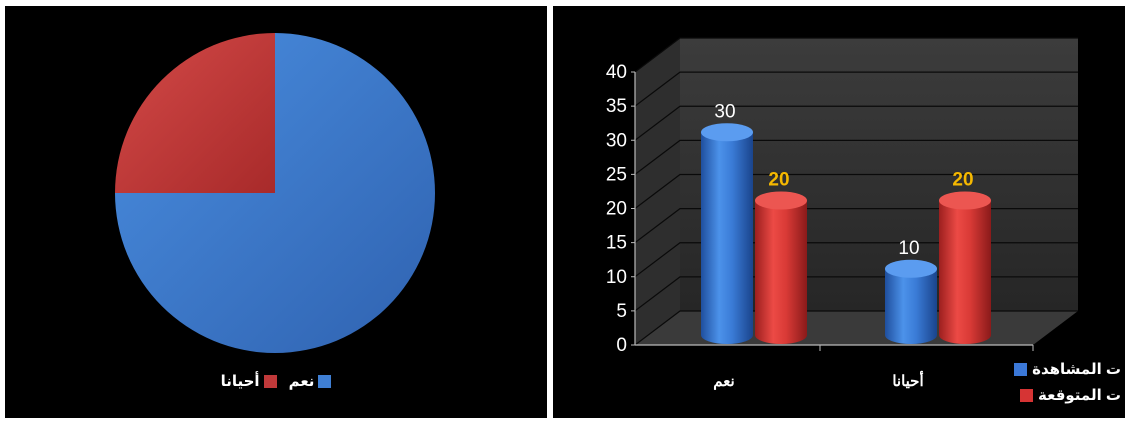  What do you see at coordinates (616, 174) in the screenshot?
I see `y-tick-label: 25` at bounding box center [616, 174].